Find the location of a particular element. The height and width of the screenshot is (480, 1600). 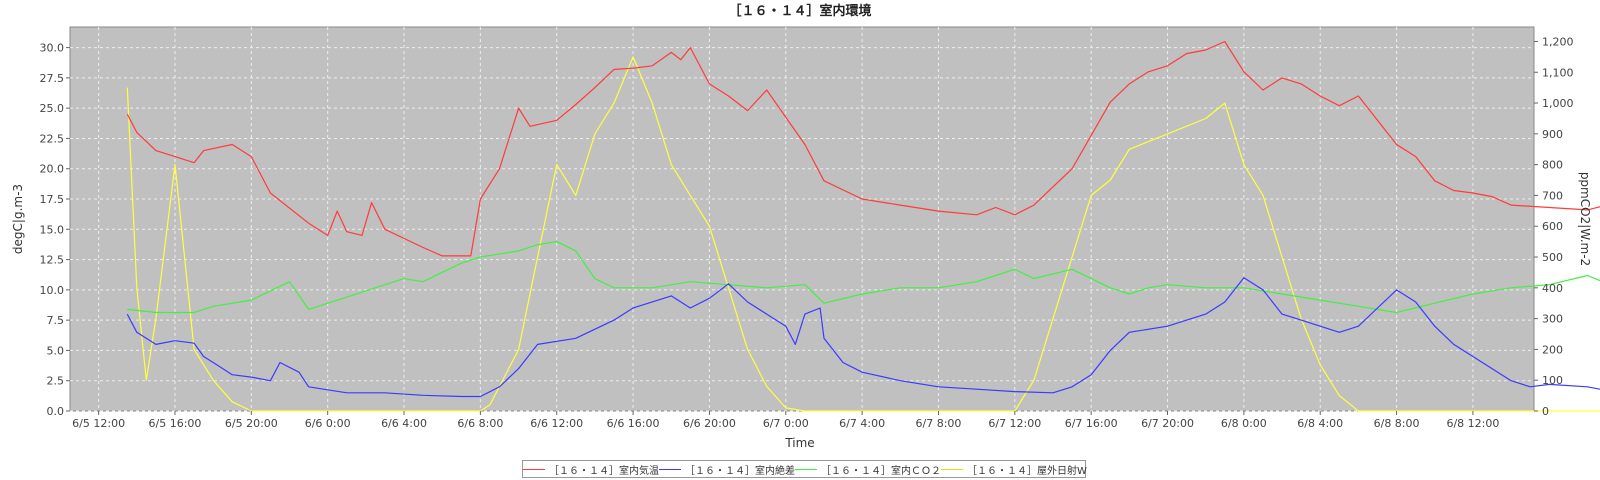

legend-item-co2: ［１６・１４］室内ＣＯ２ is located at coordinates (868, 469).